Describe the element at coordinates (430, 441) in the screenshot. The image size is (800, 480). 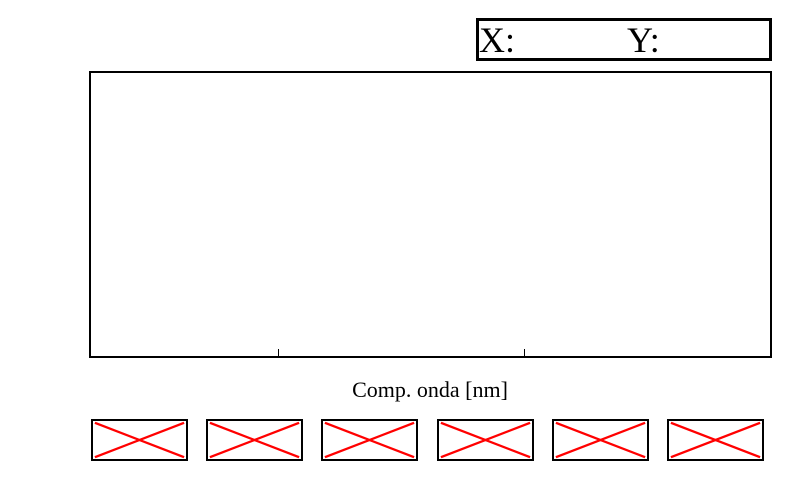
I see `toolbar` at that location.